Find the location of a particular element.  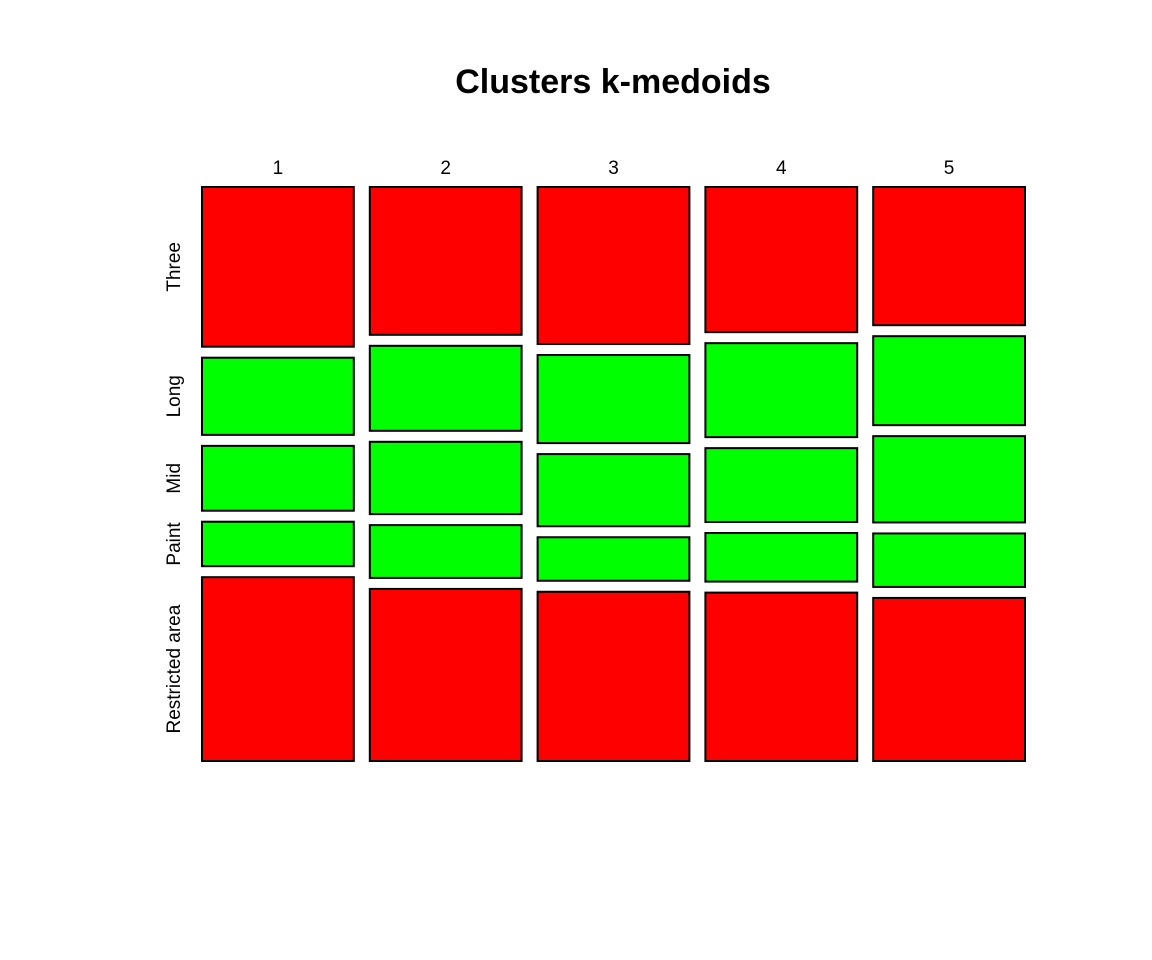

row-label-mid: Mid is located at coordinates (174, 478).